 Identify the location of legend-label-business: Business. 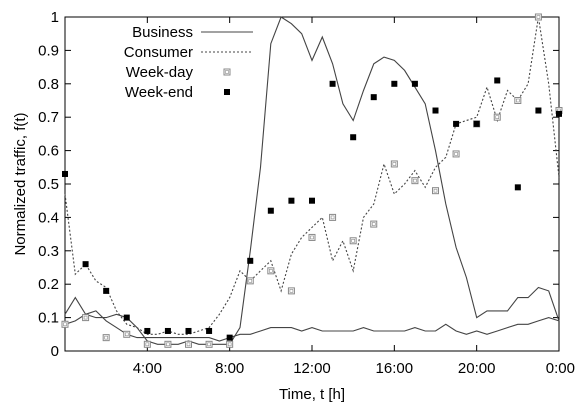
(162, 32).